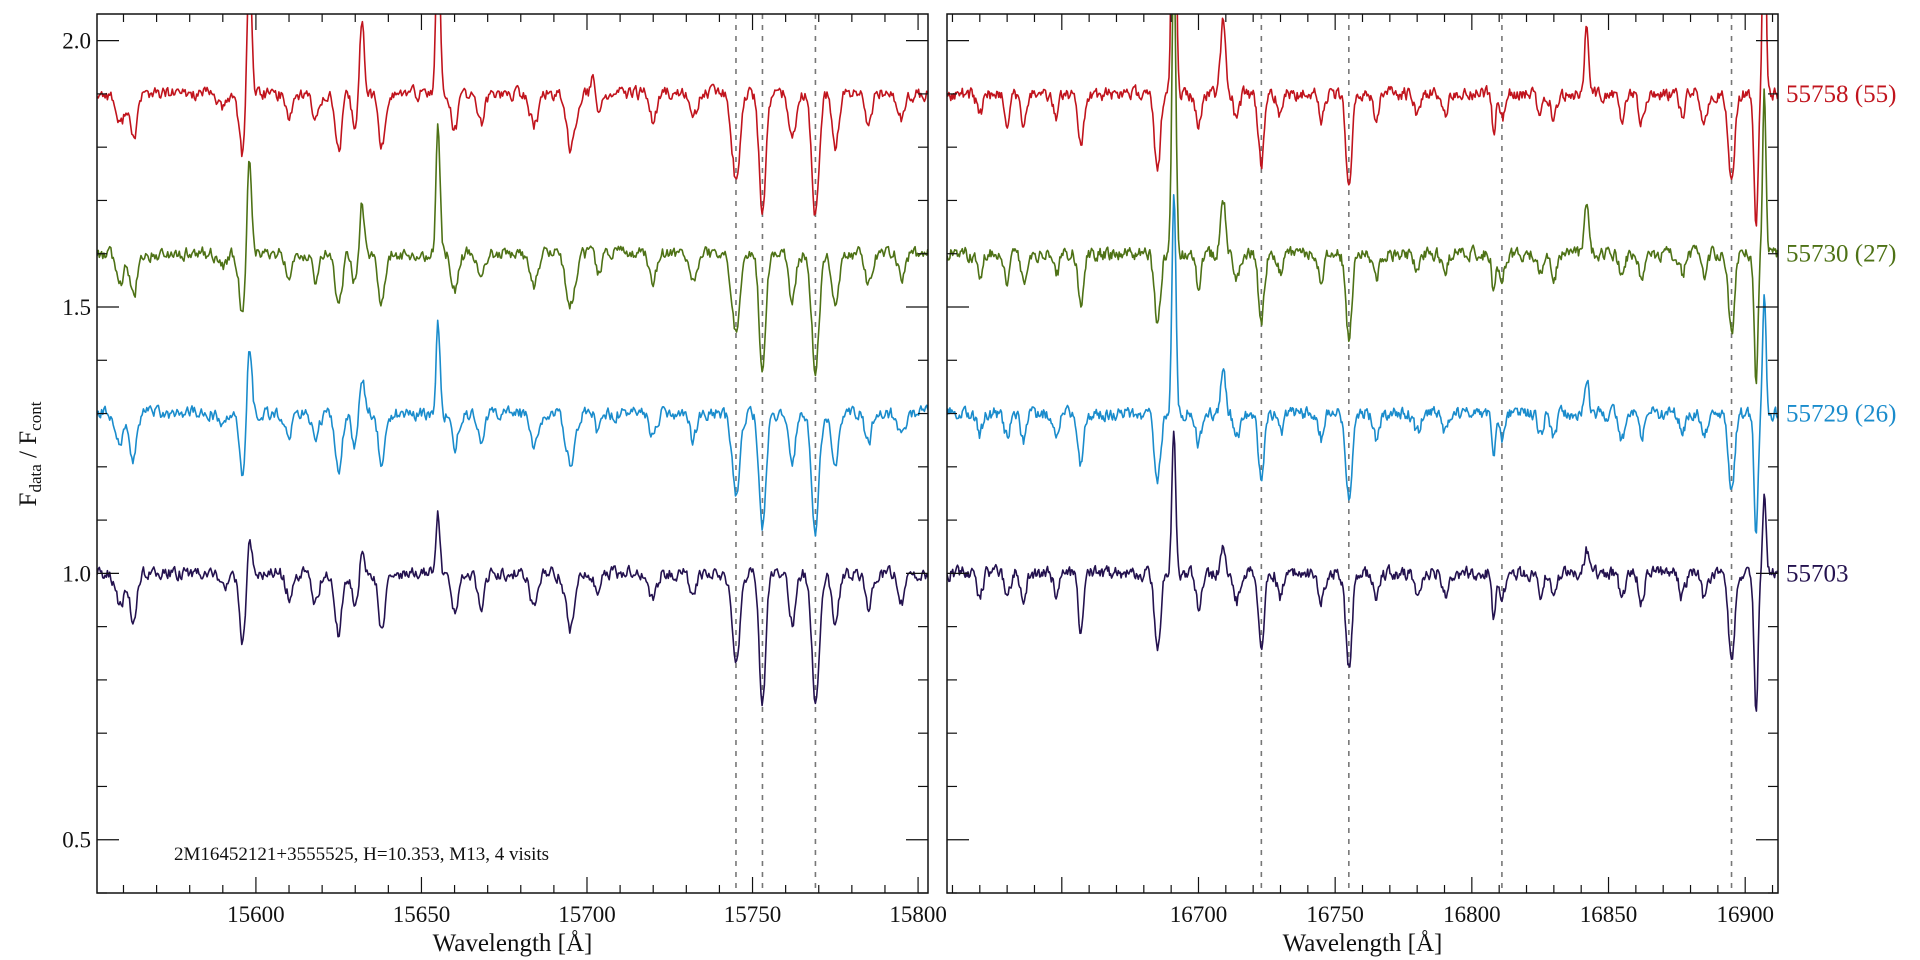  What do you see at coordinates (1841, 94) in the screenshot?
I see `series-label-0: 55758 (55)` at bounding box center [1841, 94].